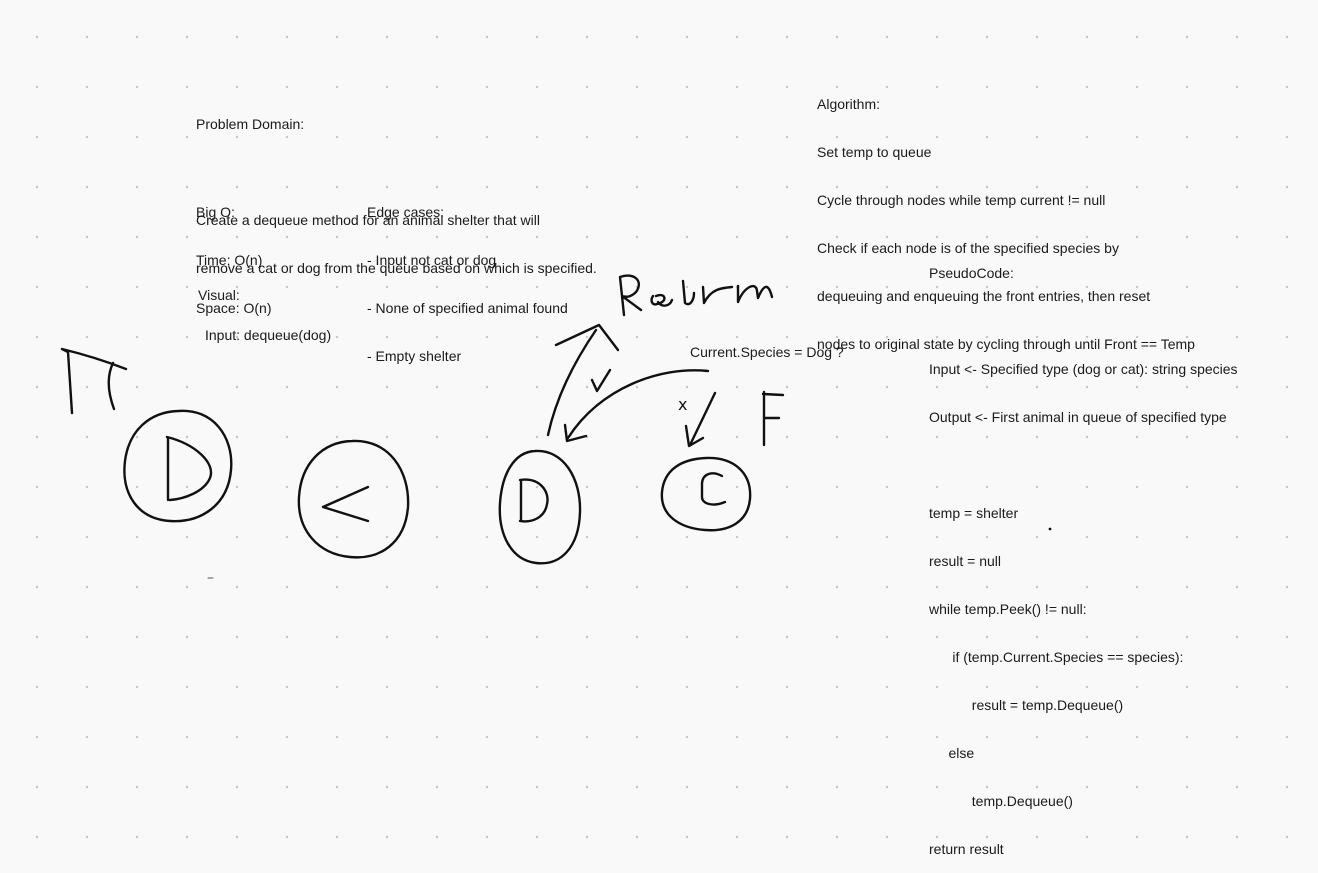 Image resolution: width=1318 pixels, height=873 pixels. I want to click on rear-marker-stroke, so click(94, 381).